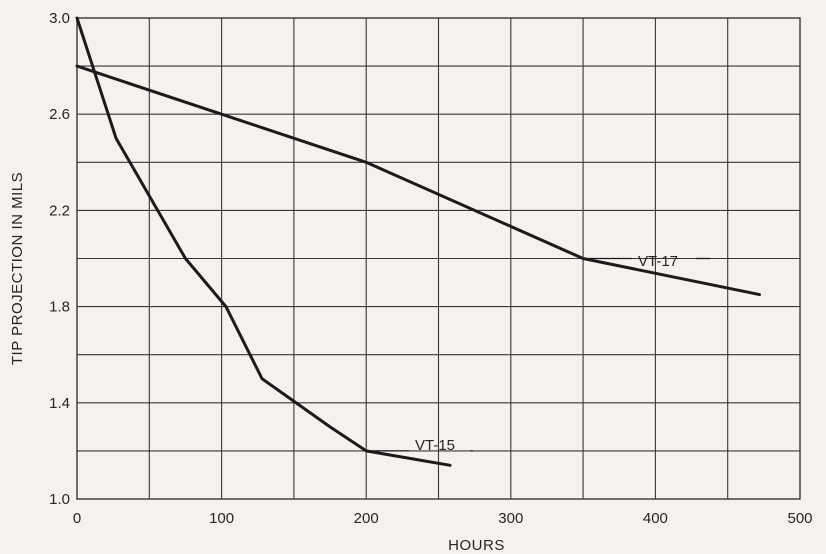  Describe the element at coordinates (221, 518) in the screenshot. I see `x-tick-label: 100` at that location.